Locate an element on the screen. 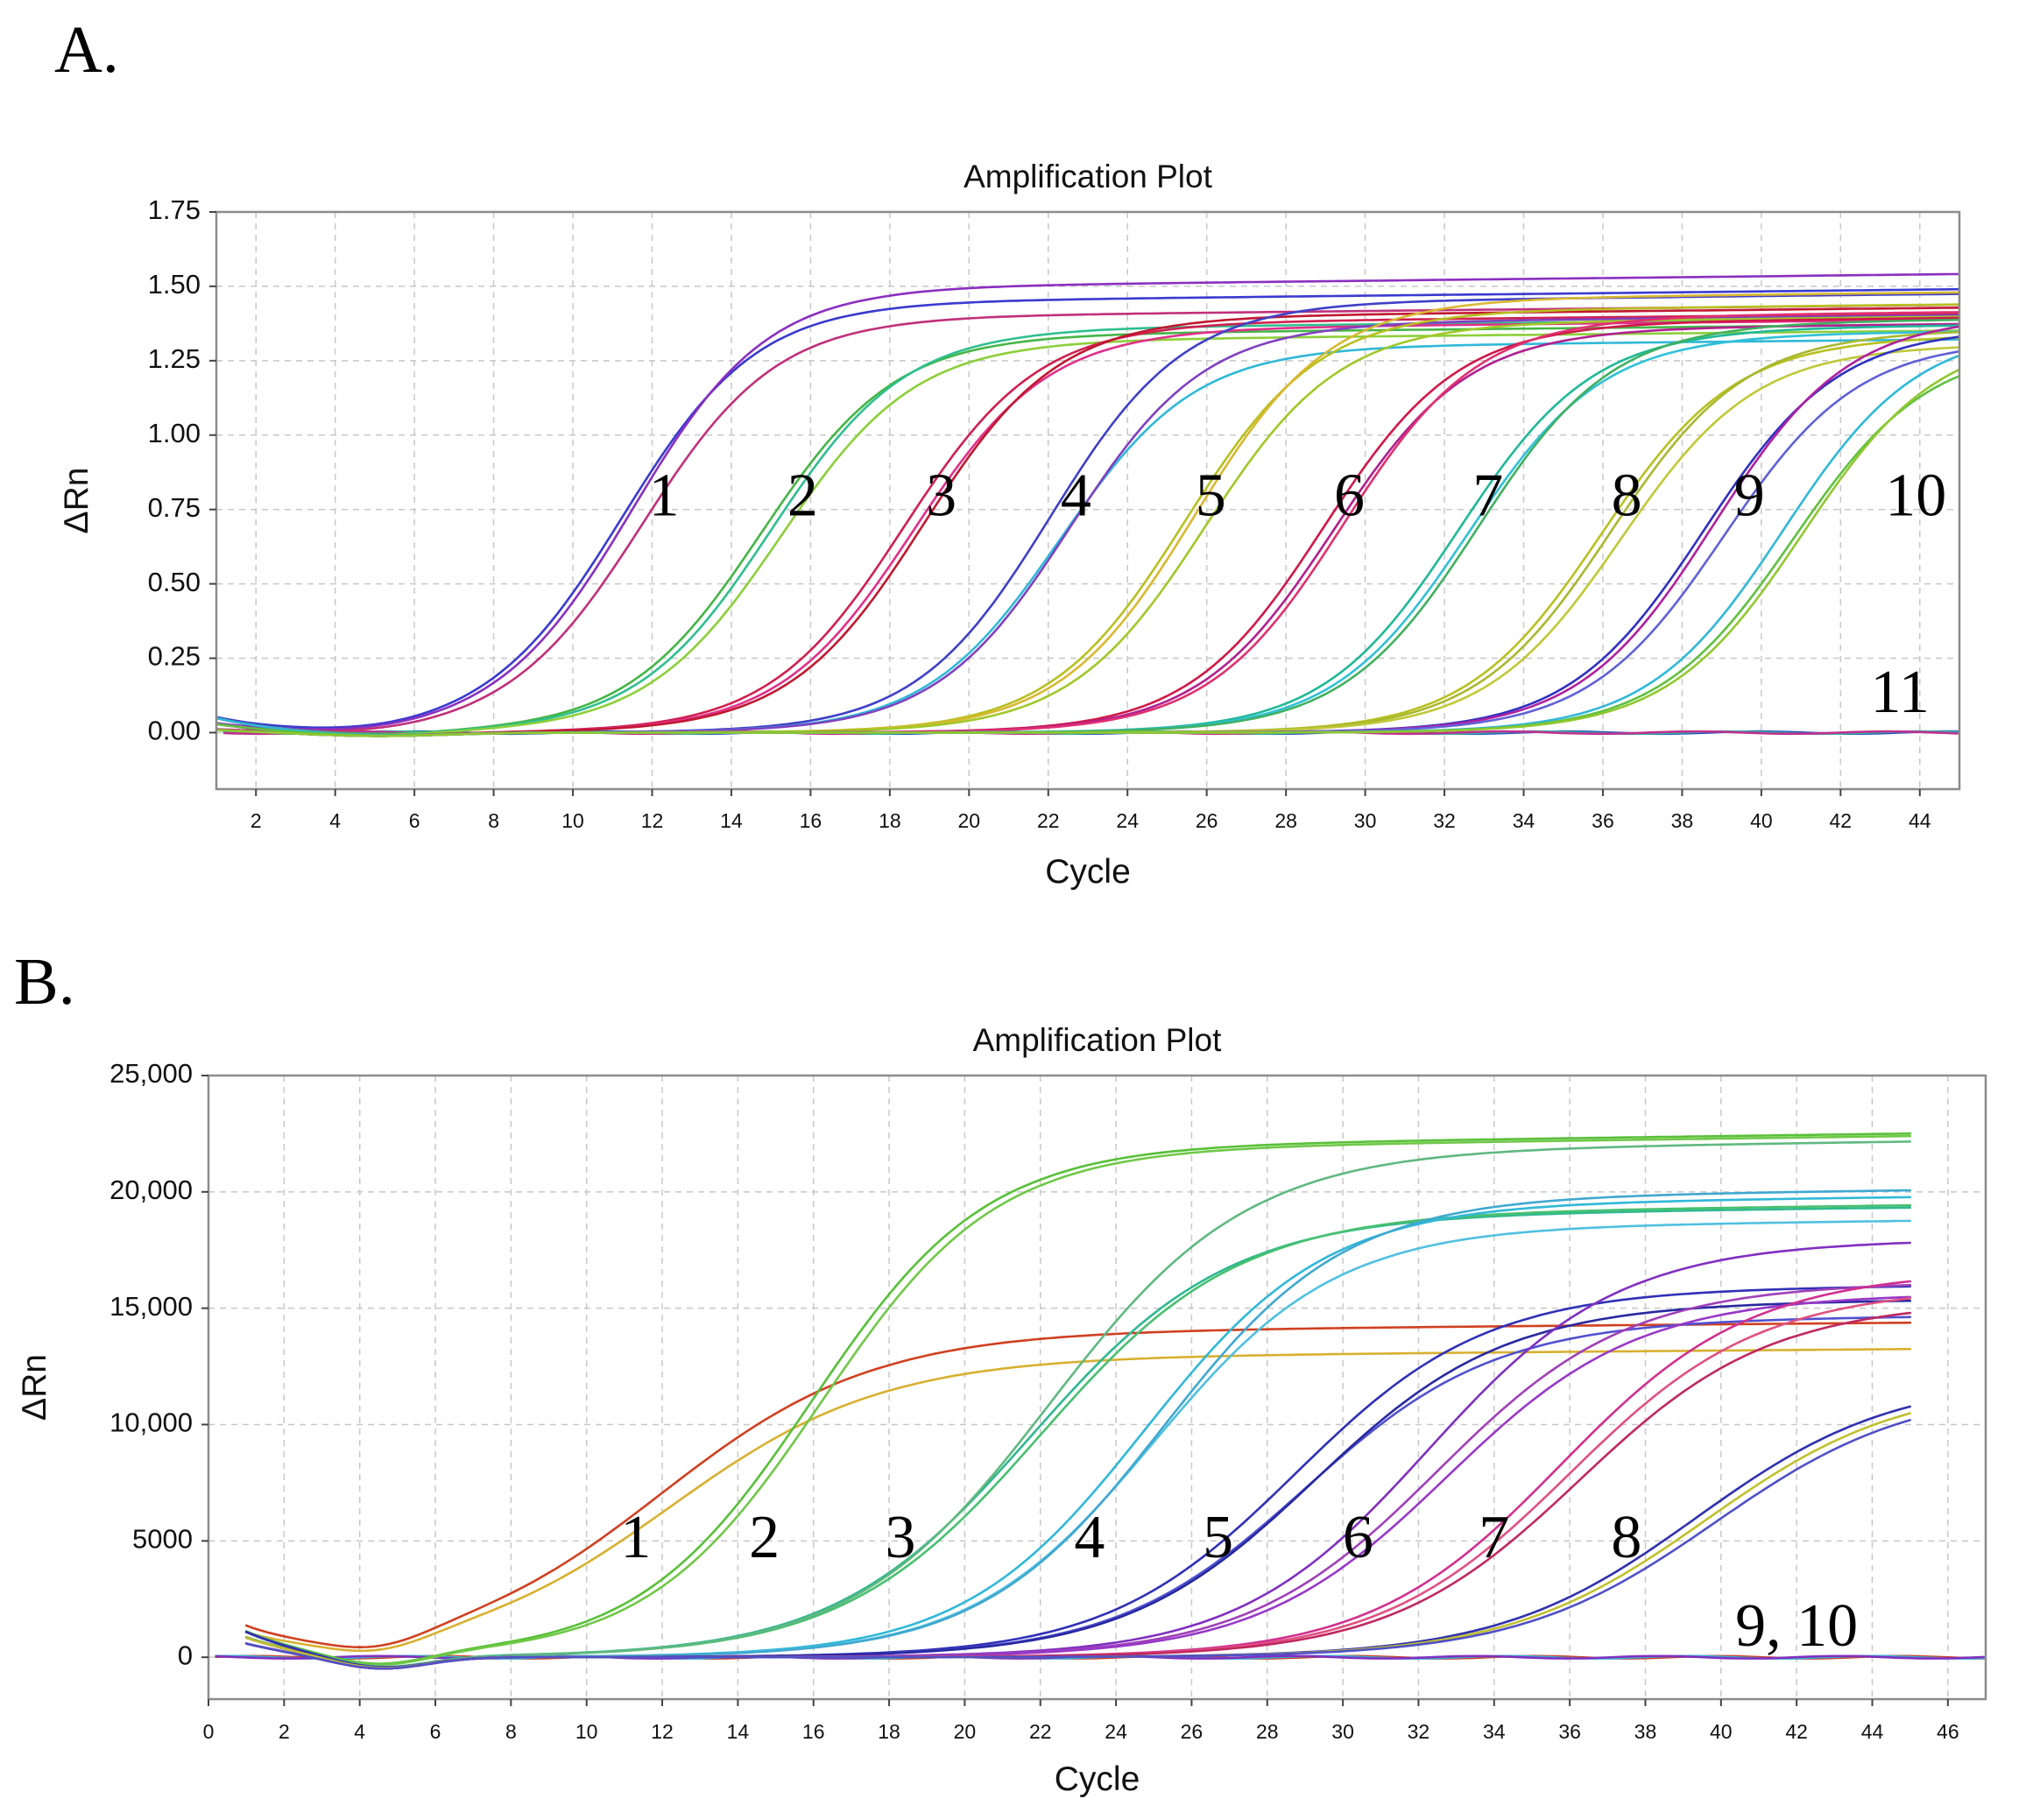 This screenshot has width=2040, height=1820. y-tick-label: 5000 is located at coordinates (162, 1539).